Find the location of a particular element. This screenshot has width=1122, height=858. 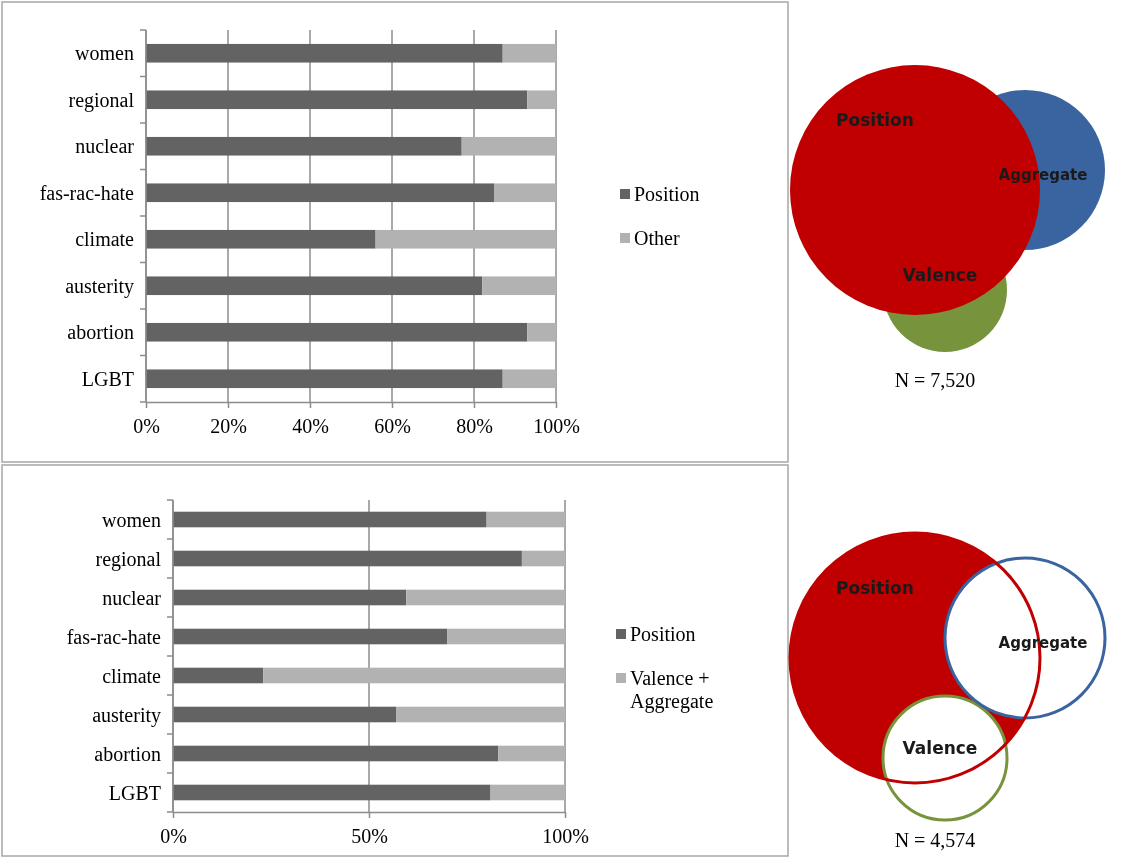

legend-label: Other is located at coordinates (657, 238).